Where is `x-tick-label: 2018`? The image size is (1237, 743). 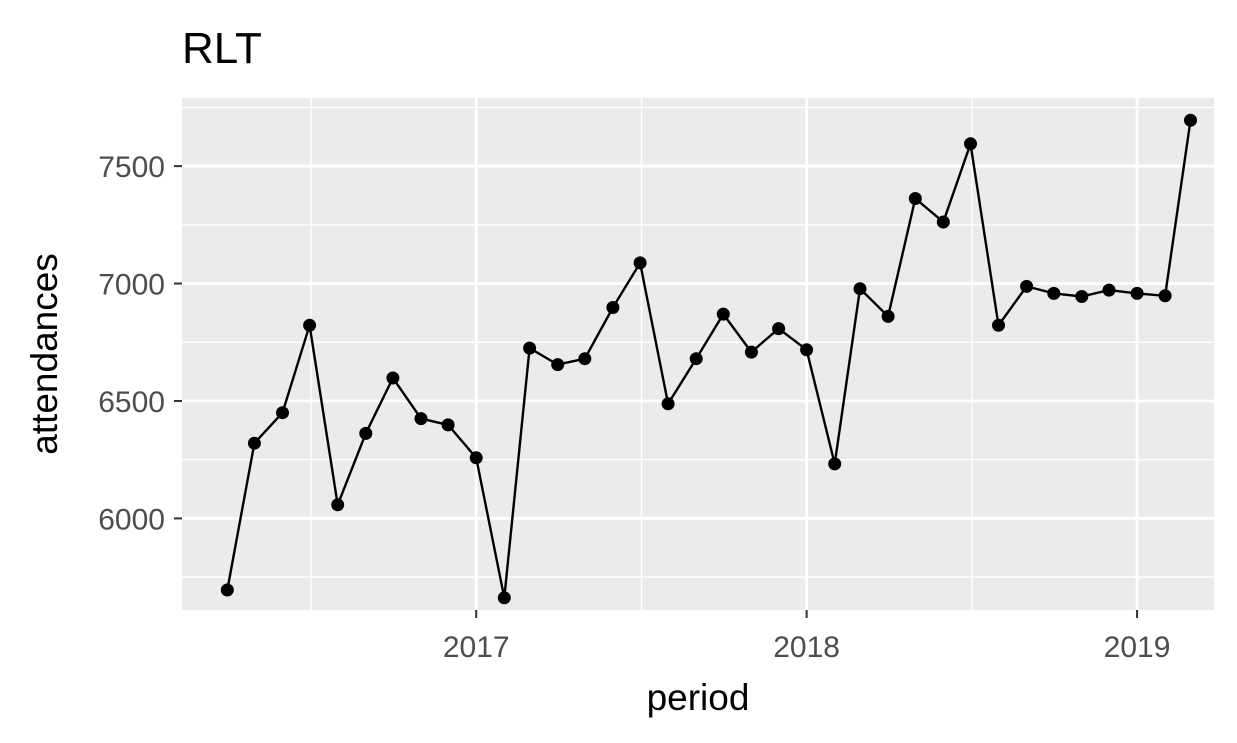
x-tick-label: 2018 is located at coordinates (806, 647).